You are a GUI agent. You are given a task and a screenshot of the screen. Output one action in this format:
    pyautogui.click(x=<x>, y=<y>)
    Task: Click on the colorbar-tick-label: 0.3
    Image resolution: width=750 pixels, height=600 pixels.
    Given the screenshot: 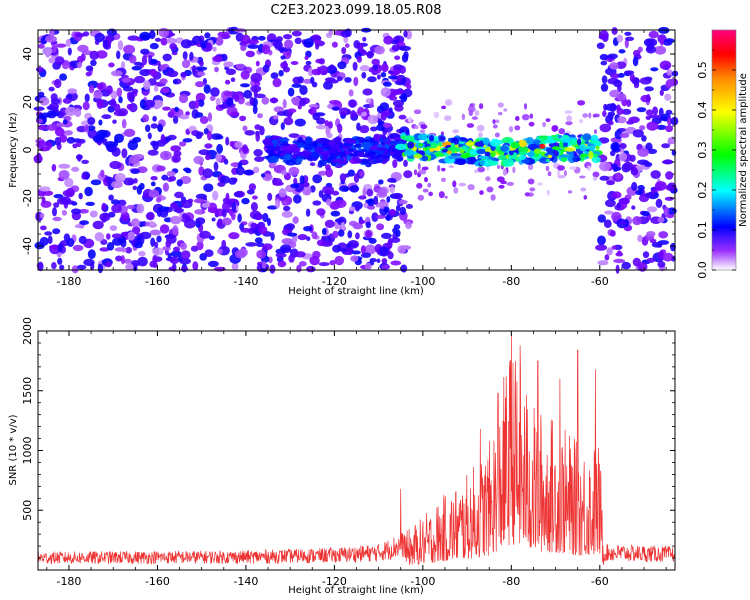 What is the action you would take?
    pyautogui.click(x=702, y=150)
    